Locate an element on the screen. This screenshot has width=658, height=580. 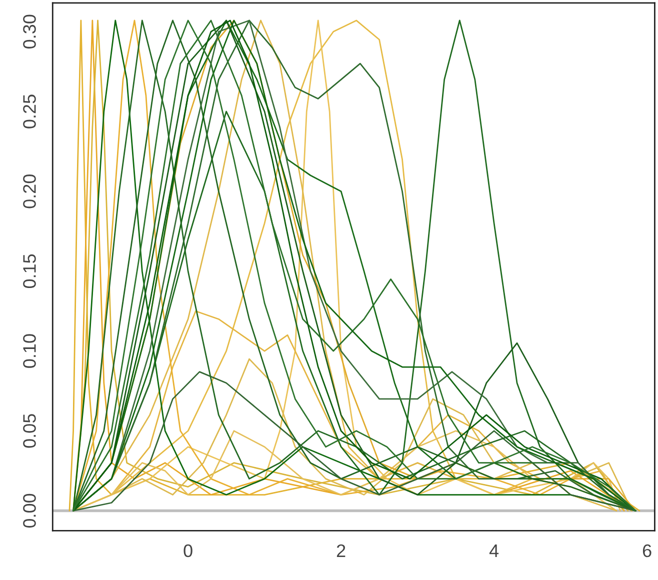
x-tick-label: 4 is located at coordinates (494, 550).